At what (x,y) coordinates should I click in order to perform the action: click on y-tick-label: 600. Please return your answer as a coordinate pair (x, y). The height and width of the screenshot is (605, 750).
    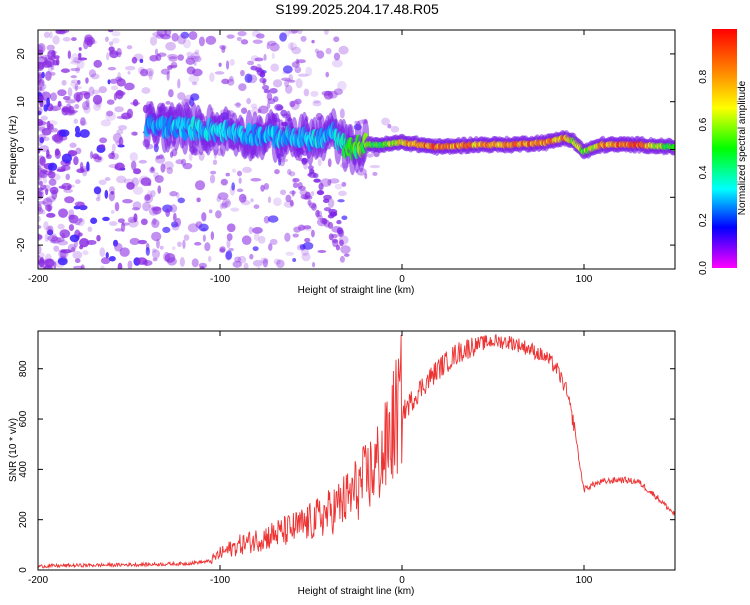
    Looking at the image, I should click on (23, 418).